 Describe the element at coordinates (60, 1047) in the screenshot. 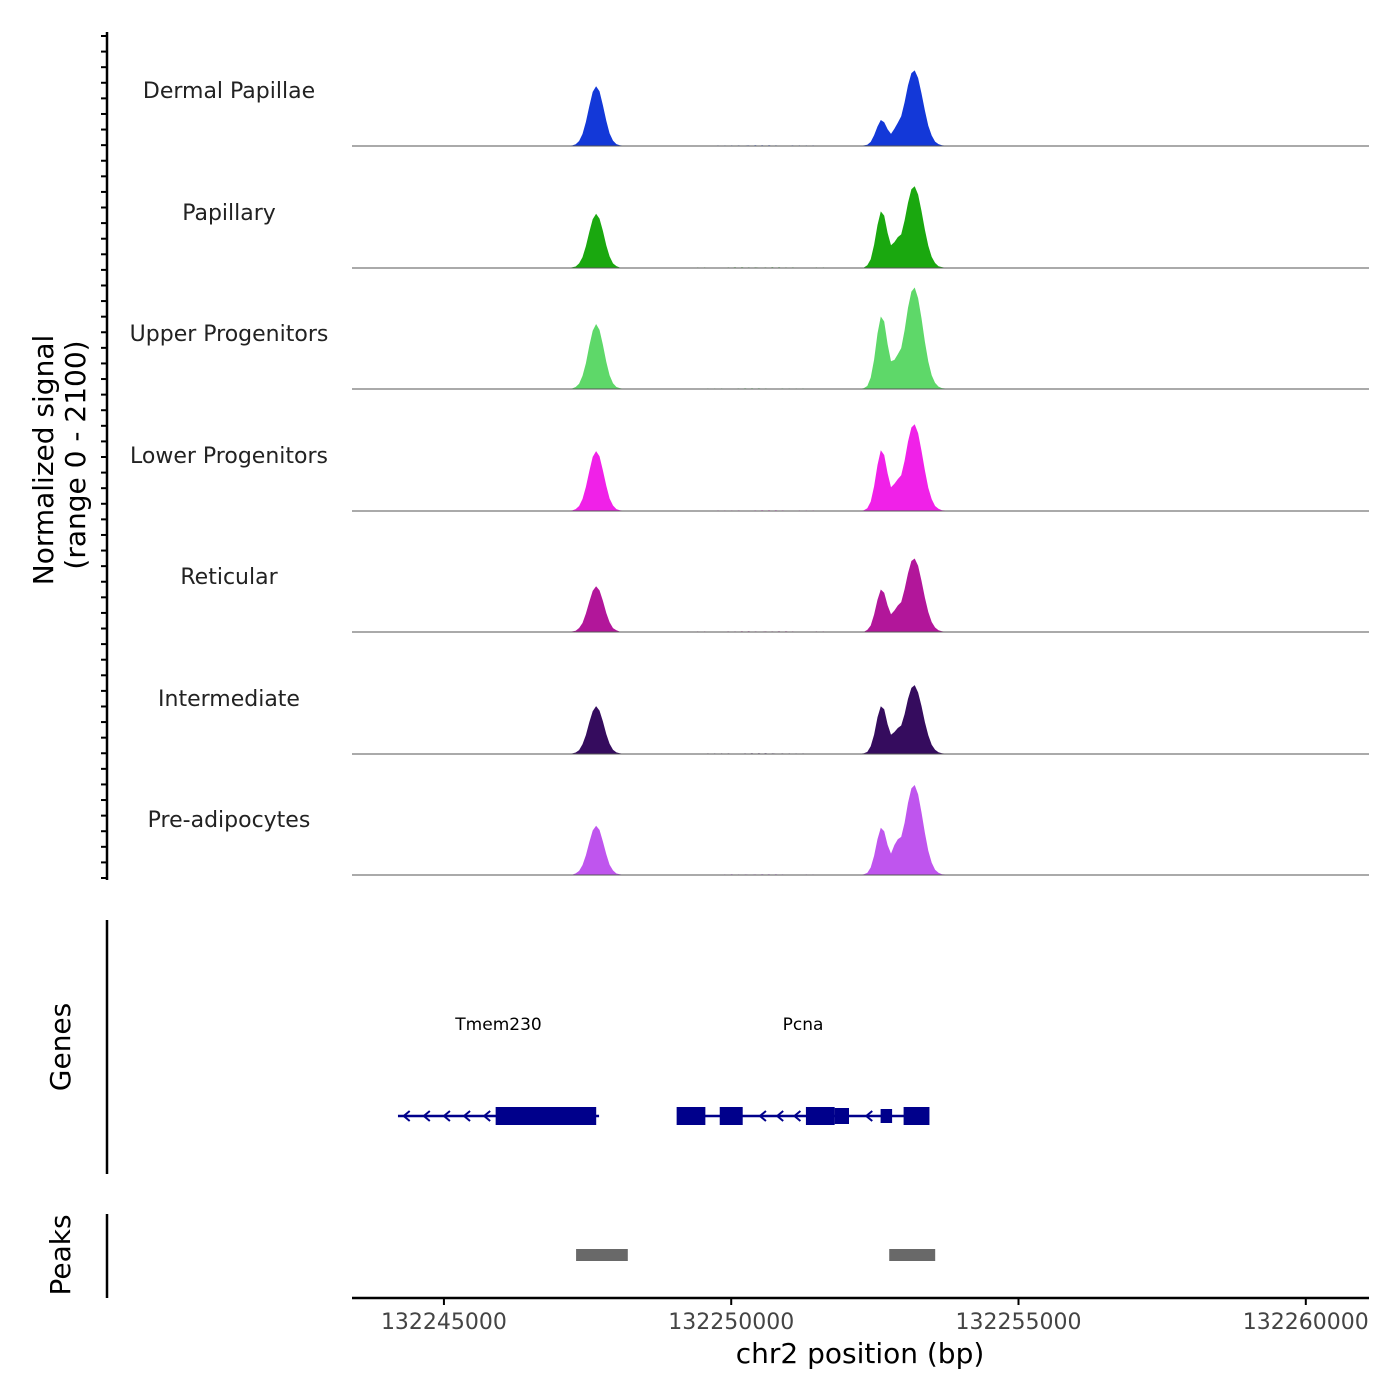

I see `genes-track-label: Genes` at that location.